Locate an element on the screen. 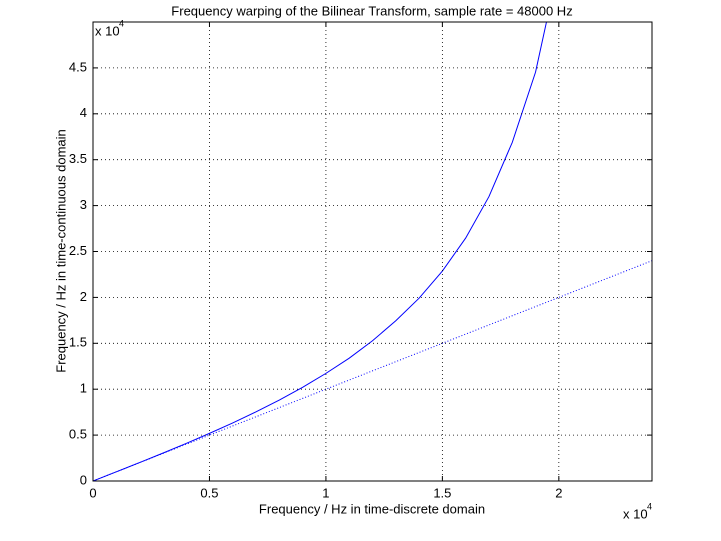  x-tick-label: 0 is located at coordinates (92, 492).